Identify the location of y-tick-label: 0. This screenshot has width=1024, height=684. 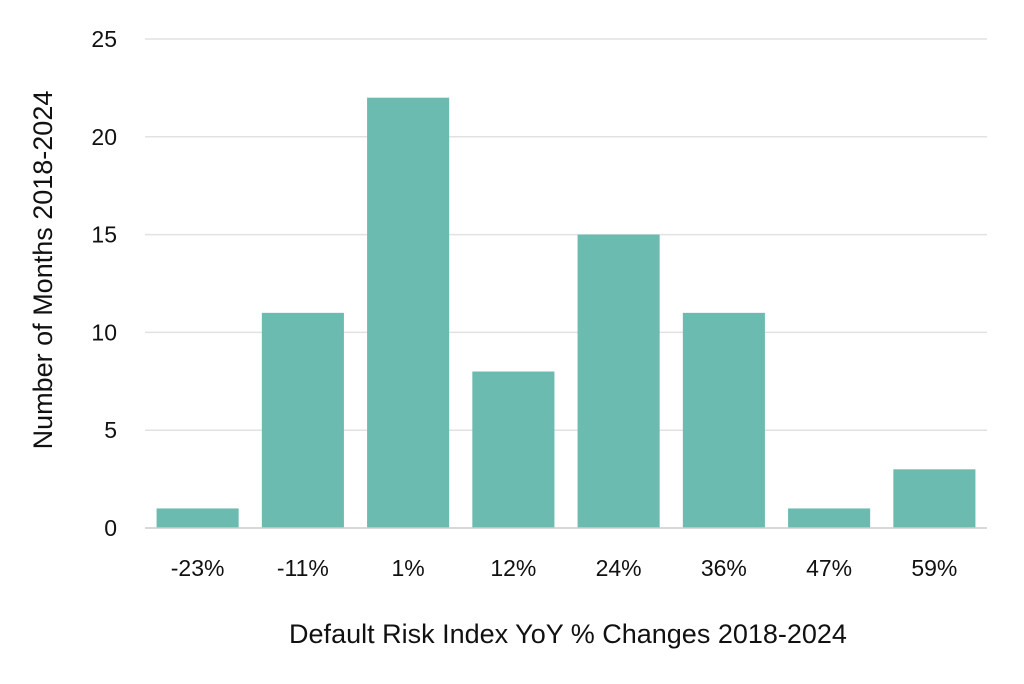
(110, 528).